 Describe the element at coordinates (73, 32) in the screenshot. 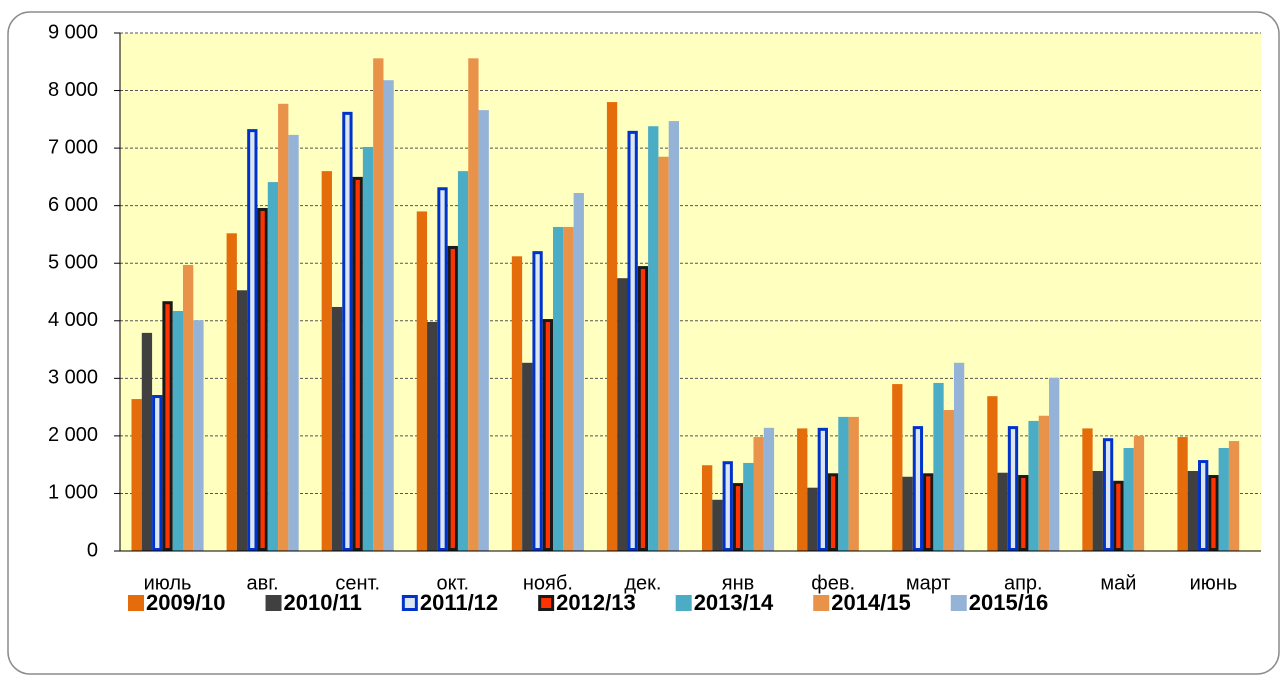

I see `y-tick-label: 9 000` at that location.